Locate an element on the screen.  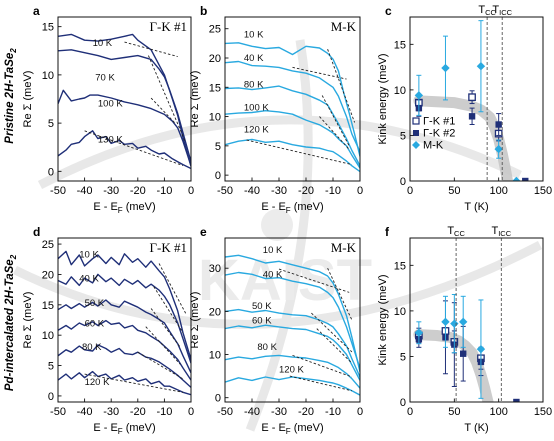
series-label: 60 K is located at coordinates (262, 320).